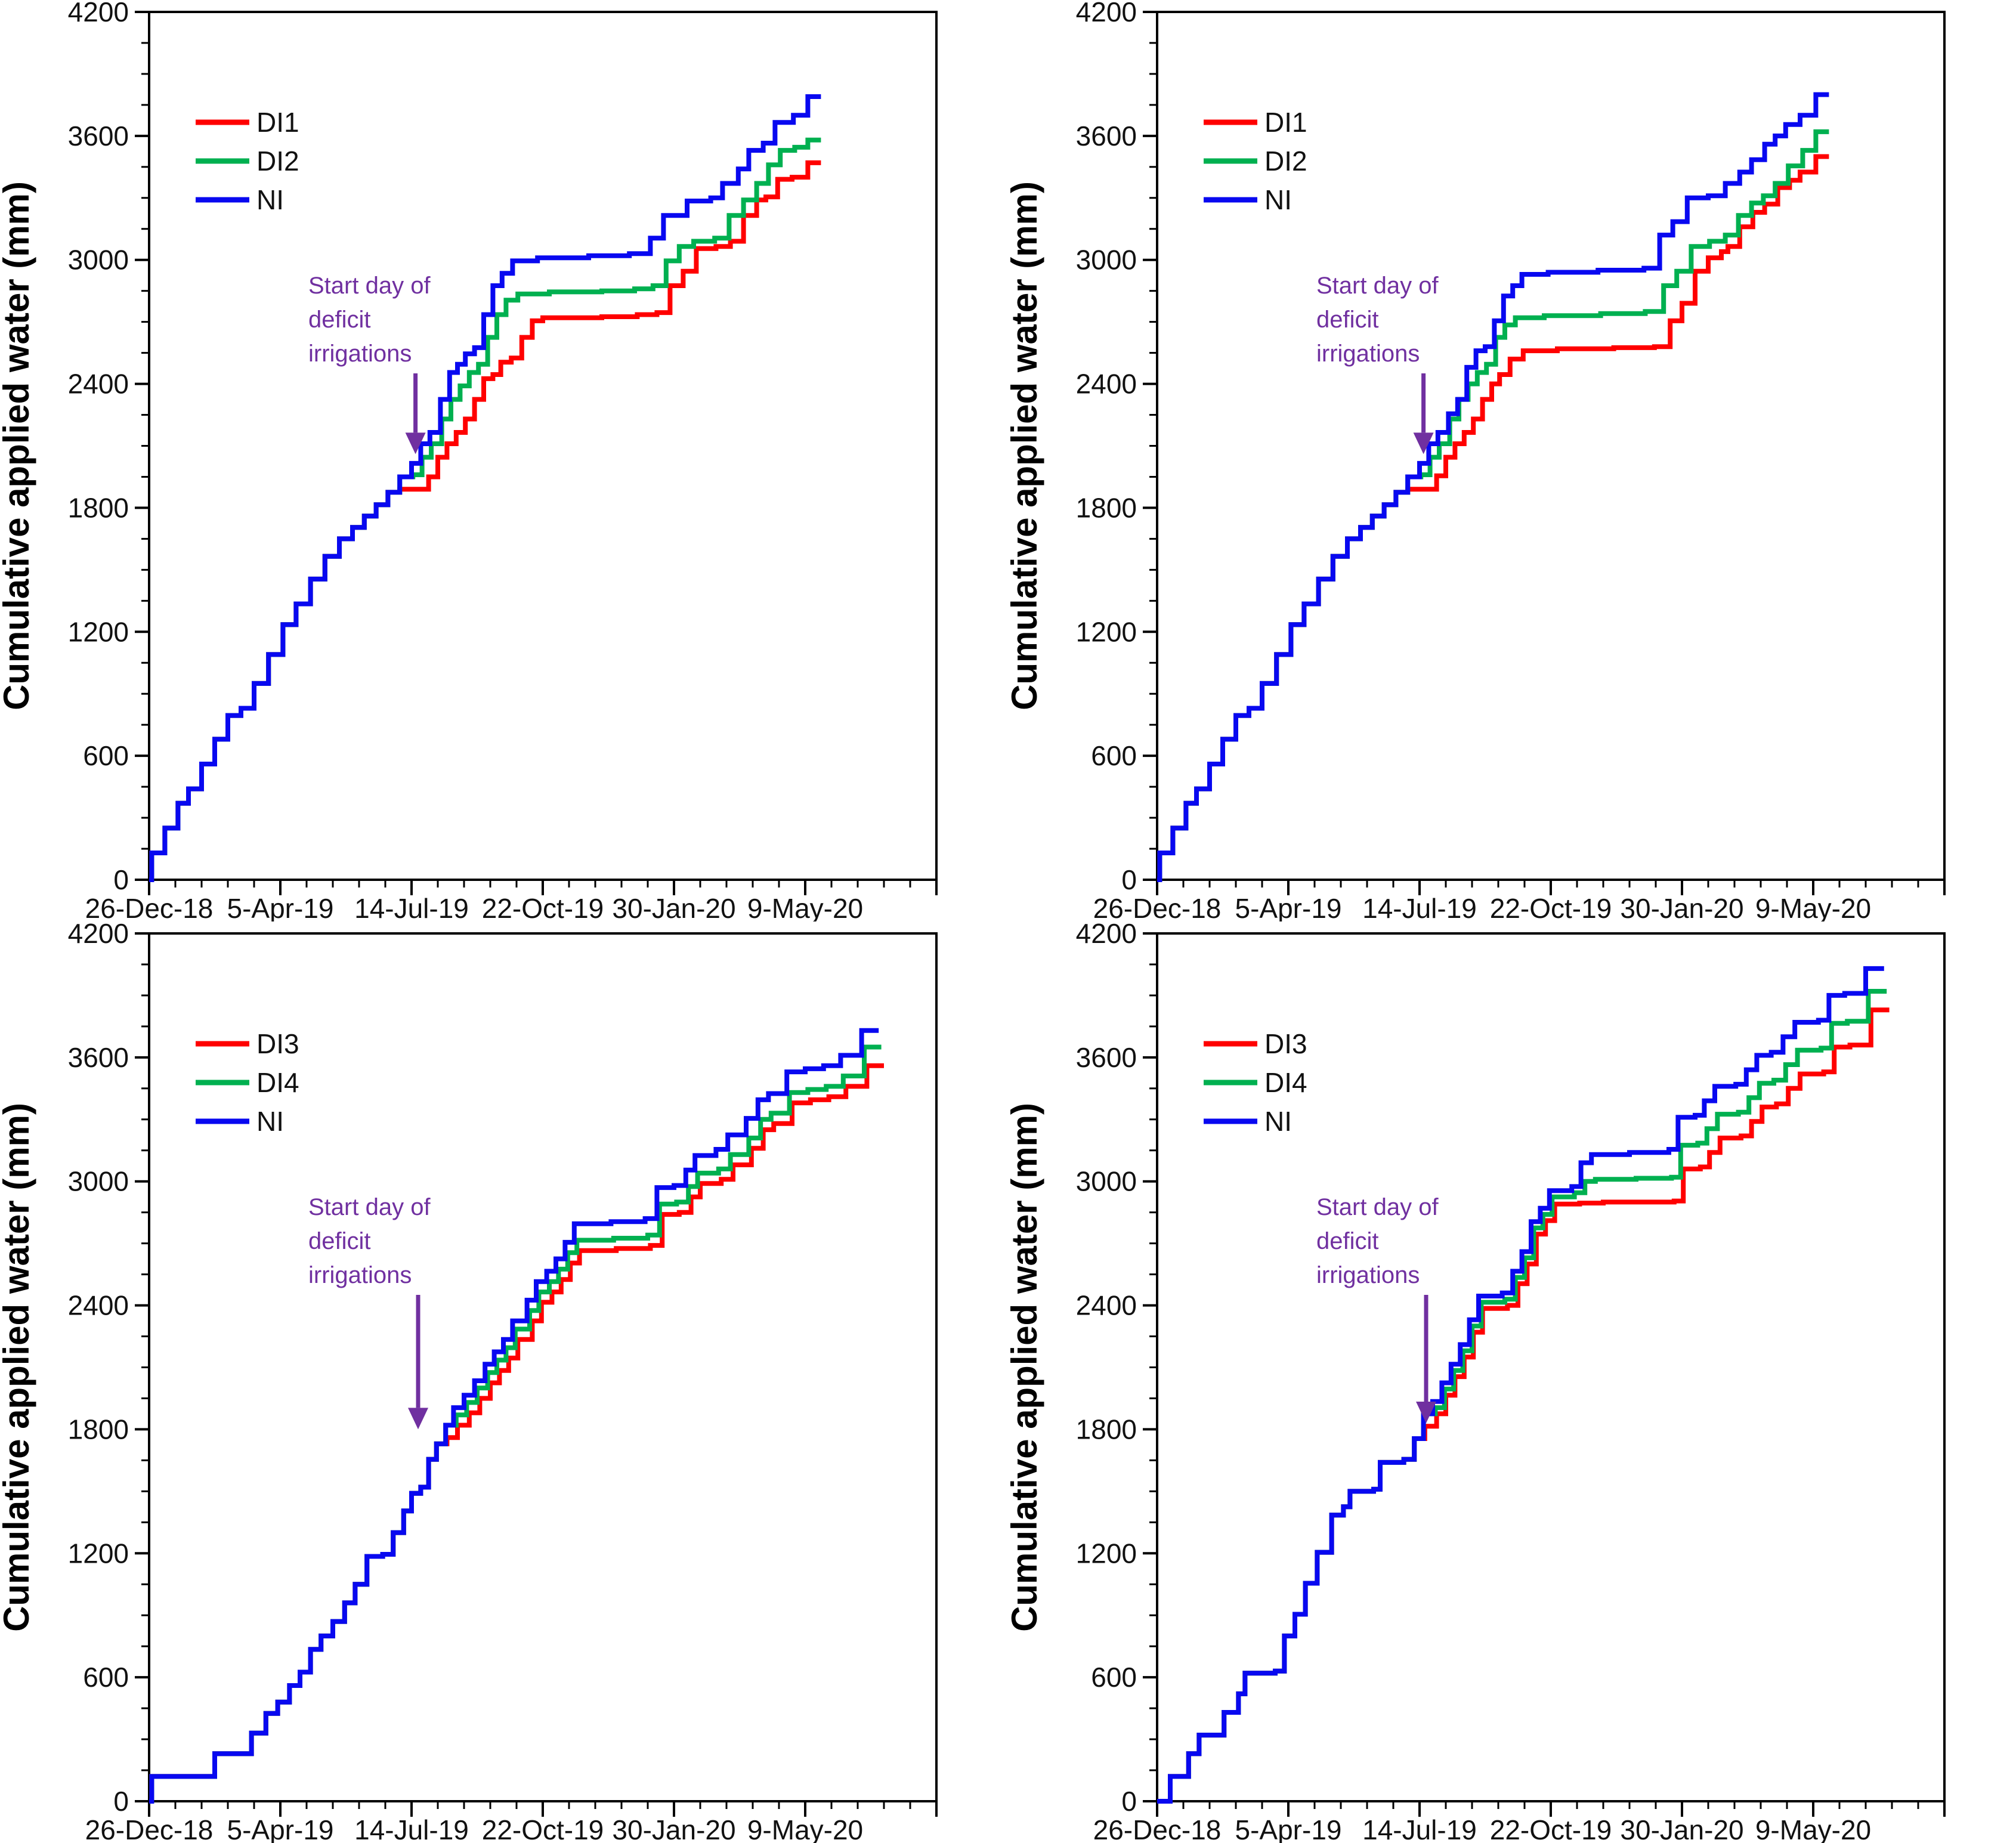 The width and height of the screenshot is (2016, 1843). I want to click on legend-label: DI1, so click(1285, 122).